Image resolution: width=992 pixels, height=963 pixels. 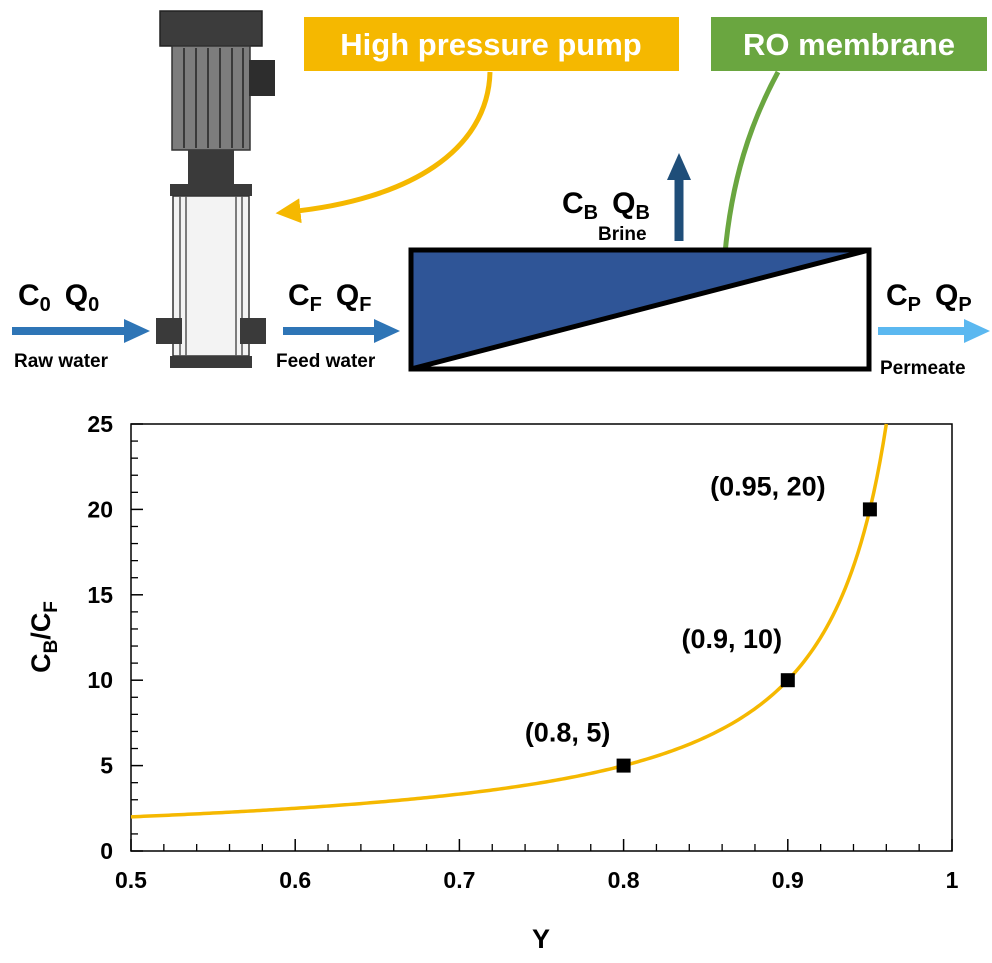 I want to click on high-pressure-pump, so click(x=215, y=189).